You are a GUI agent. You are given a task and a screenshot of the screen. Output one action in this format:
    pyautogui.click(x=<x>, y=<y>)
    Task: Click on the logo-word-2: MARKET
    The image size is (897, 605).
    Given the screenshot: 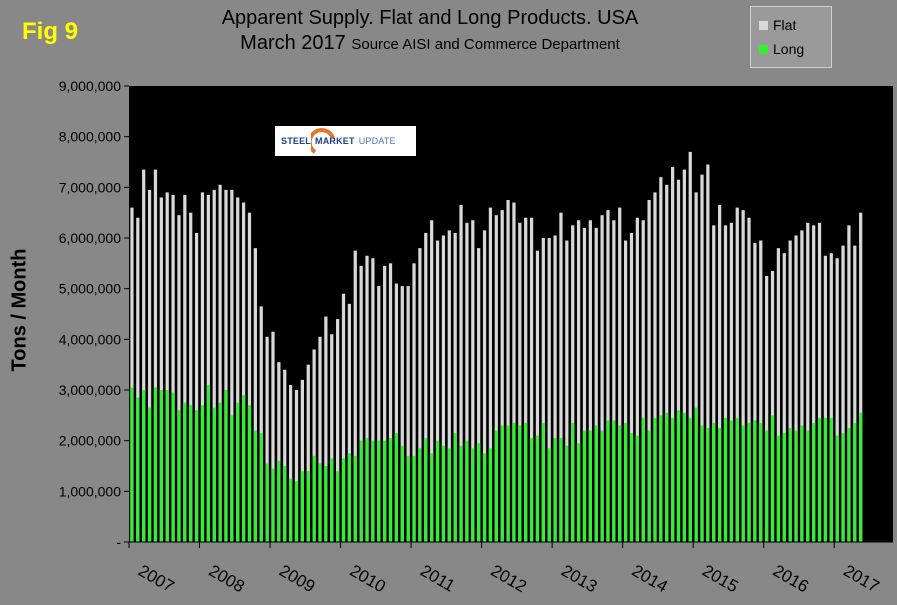 What is the action you would take?
    pyautogui.click(x=335, y=141)
    